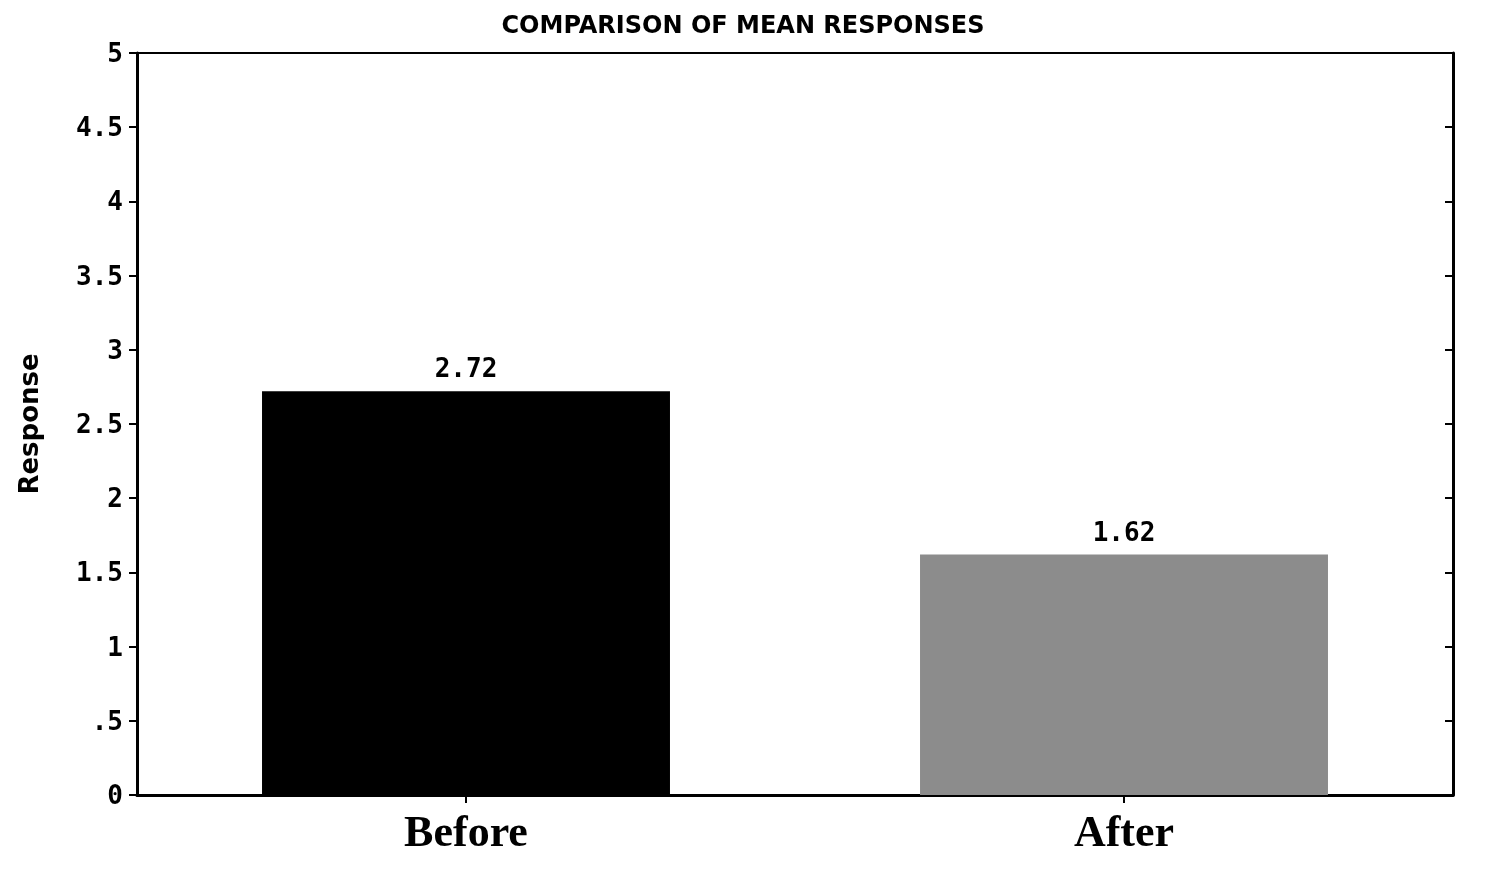 This screenshot has width=1495, height=877. What do you see at coordinates (743, 25) in the screenshot?
I see `chart-title: COMPARISON OF MEAN RESPONSES` at bounding box center [743, 25].